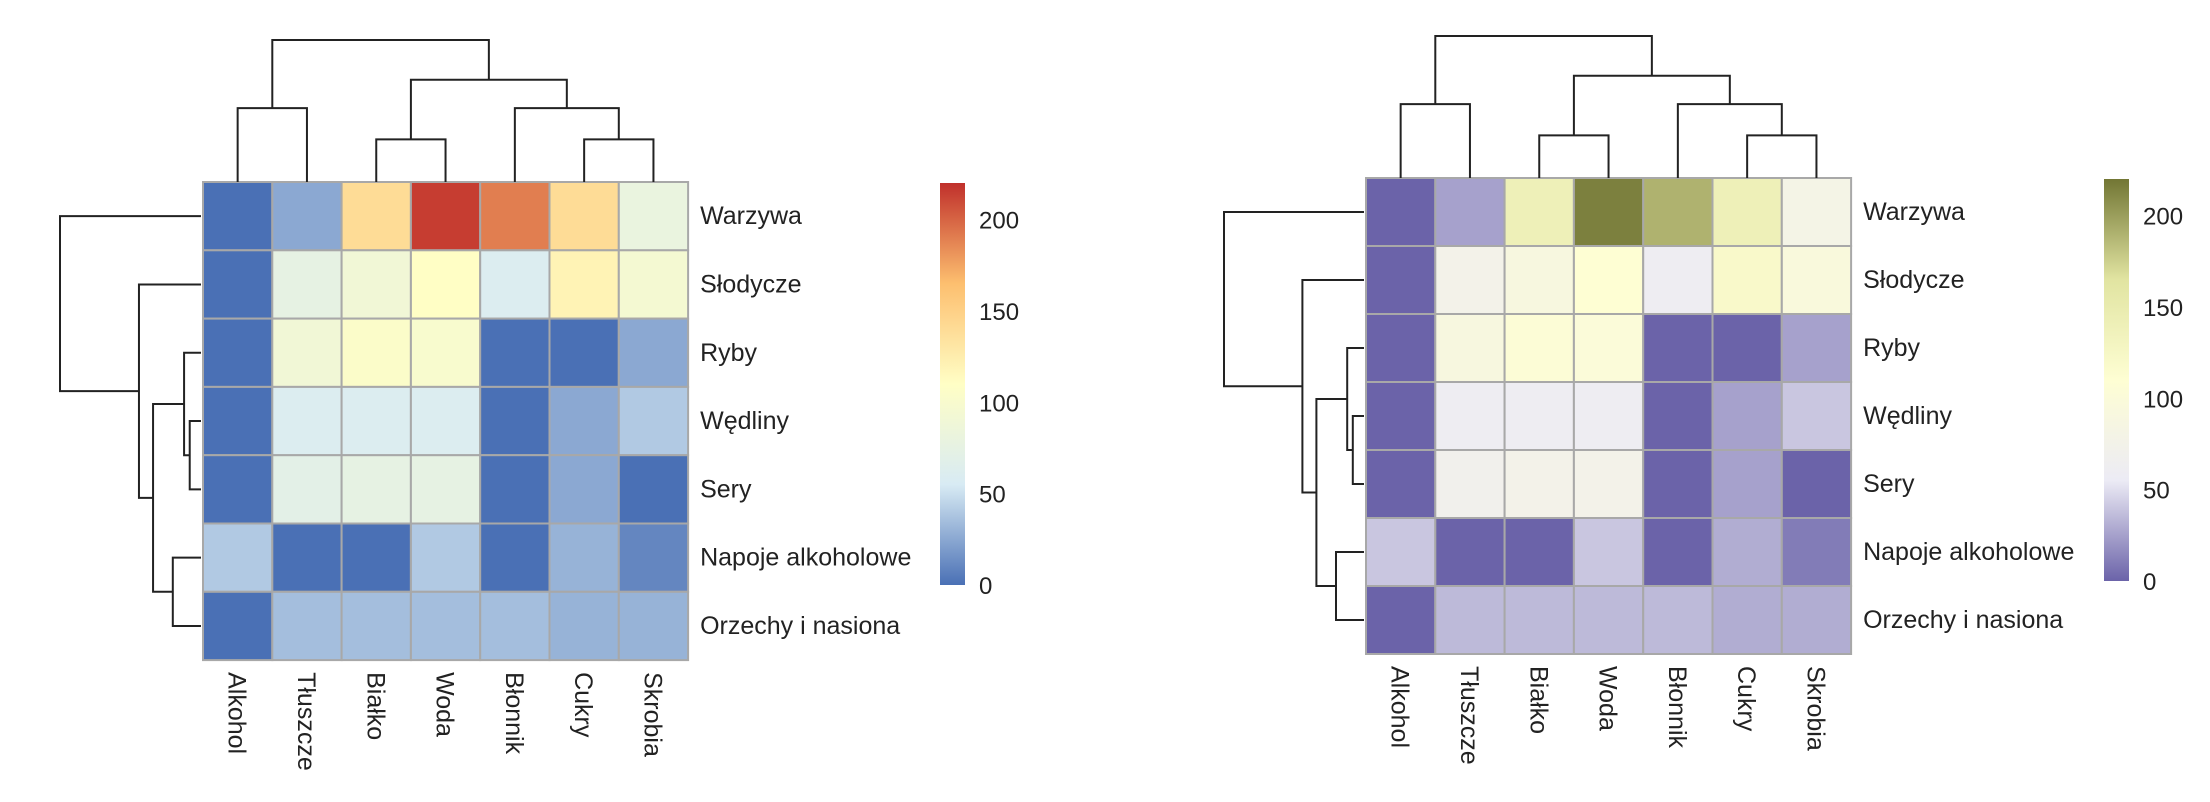  Describe the element at coordinates (992, 495) in the screenshot. I see `colorbar-tick-label: 50` at that location.